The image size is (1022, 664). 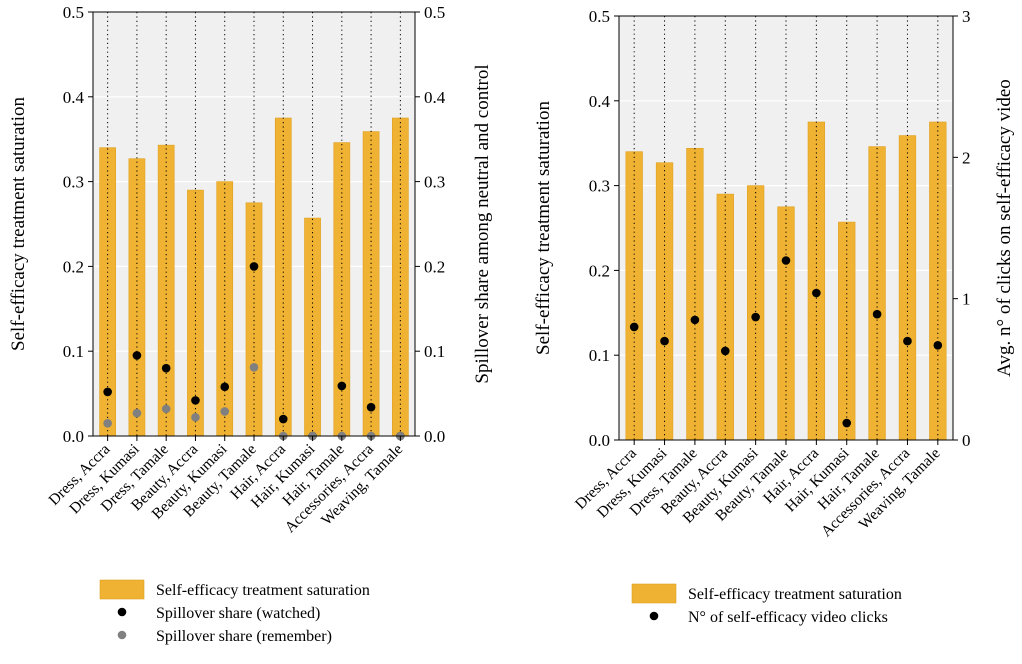 I want to click on y-right-tick-label: 0.1, so click(x=434, y=351).